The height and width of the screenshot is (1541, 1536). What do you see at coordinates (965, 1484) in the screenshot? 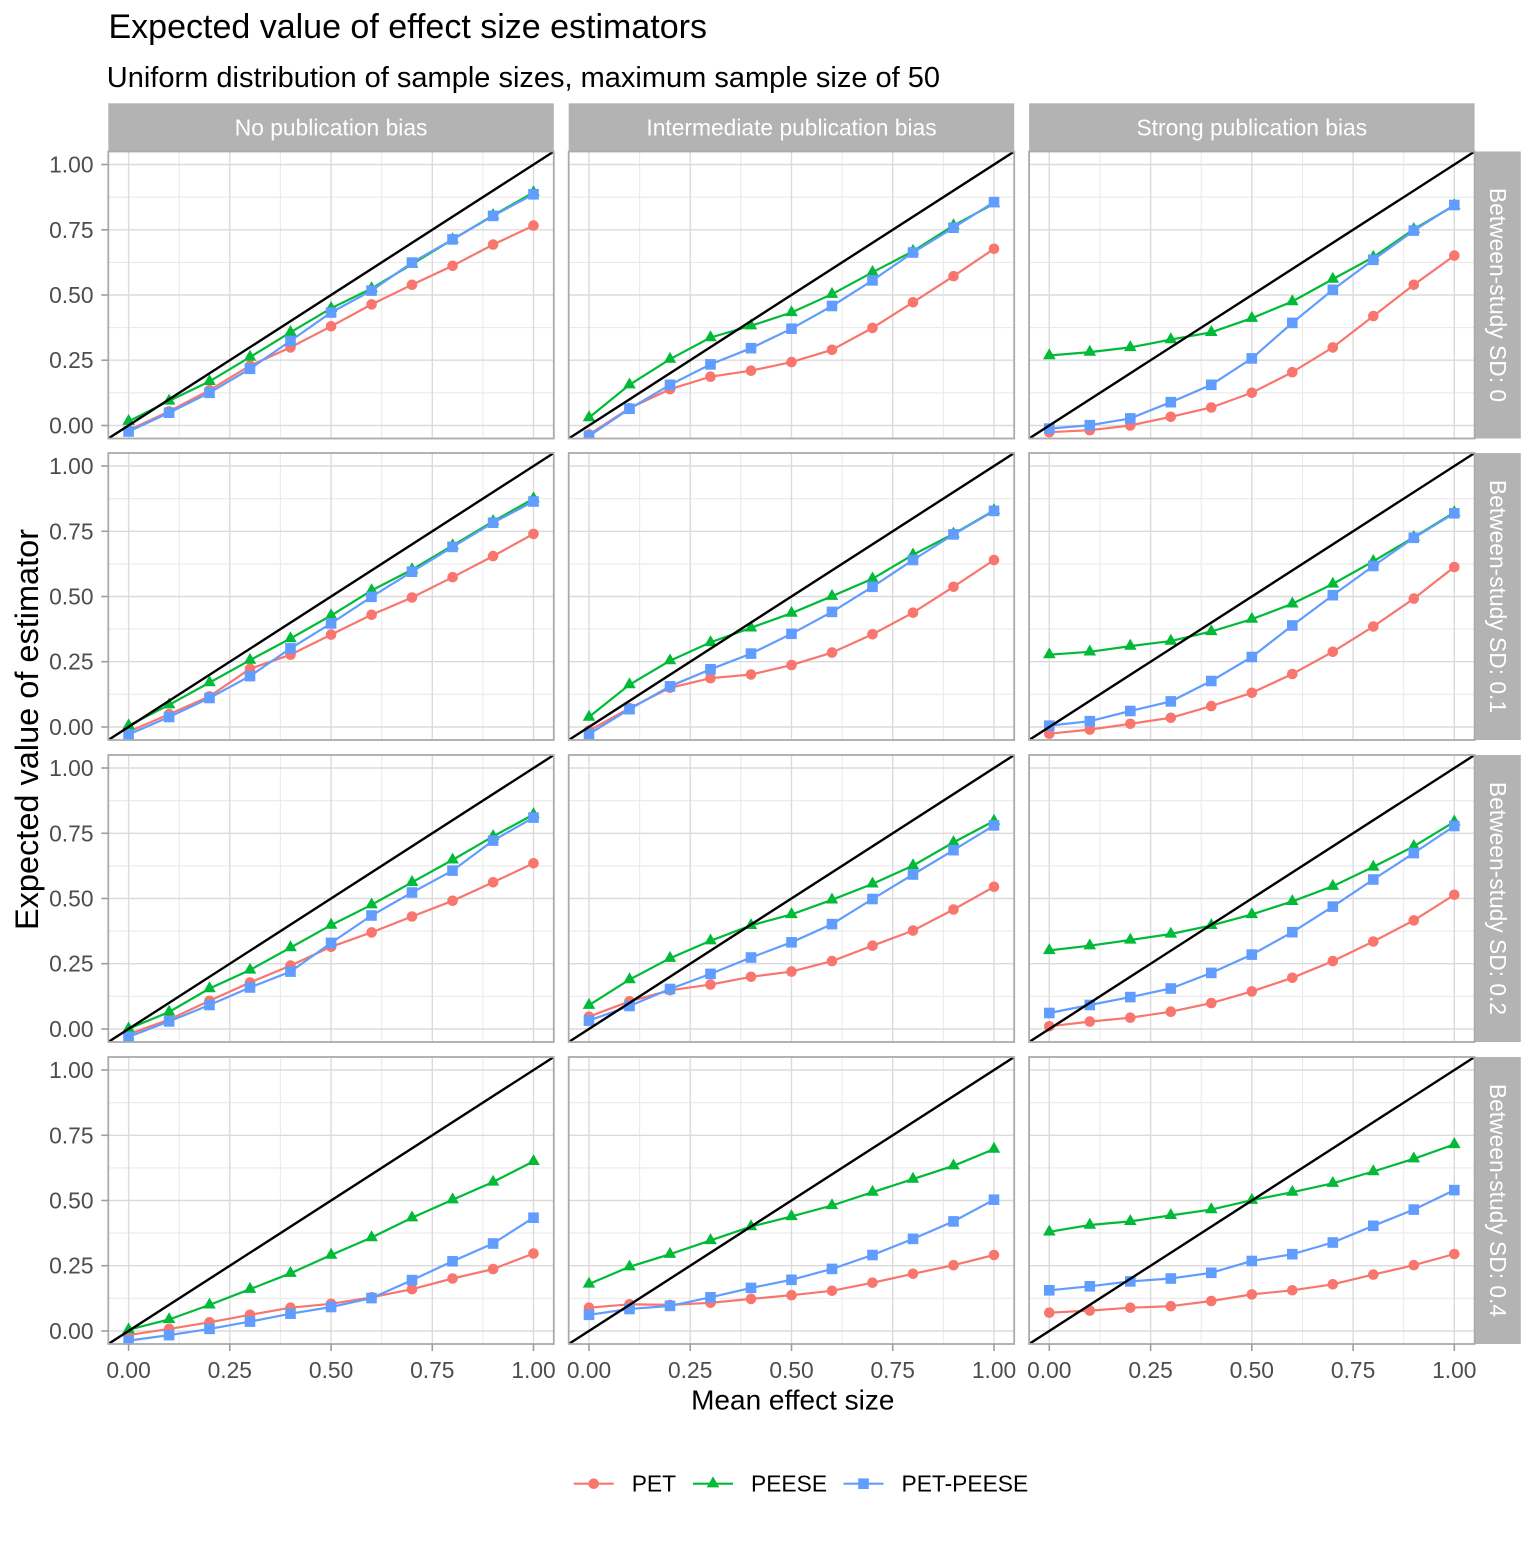
I see `svg-text: PET-PEESE` at bounding box center [965, 1484].